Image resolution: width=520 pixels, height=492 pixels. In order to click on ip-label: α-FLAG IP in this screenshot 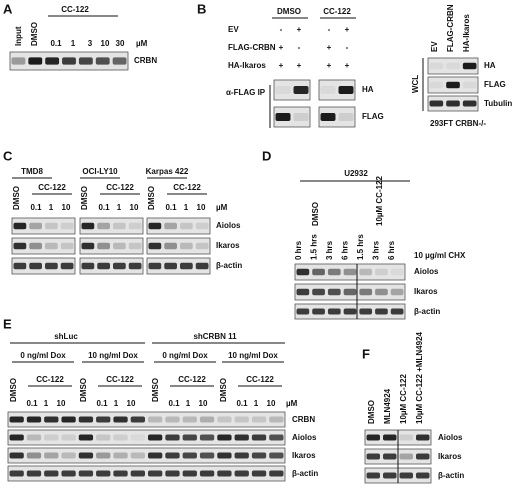, I will do `click(246, 92)`.